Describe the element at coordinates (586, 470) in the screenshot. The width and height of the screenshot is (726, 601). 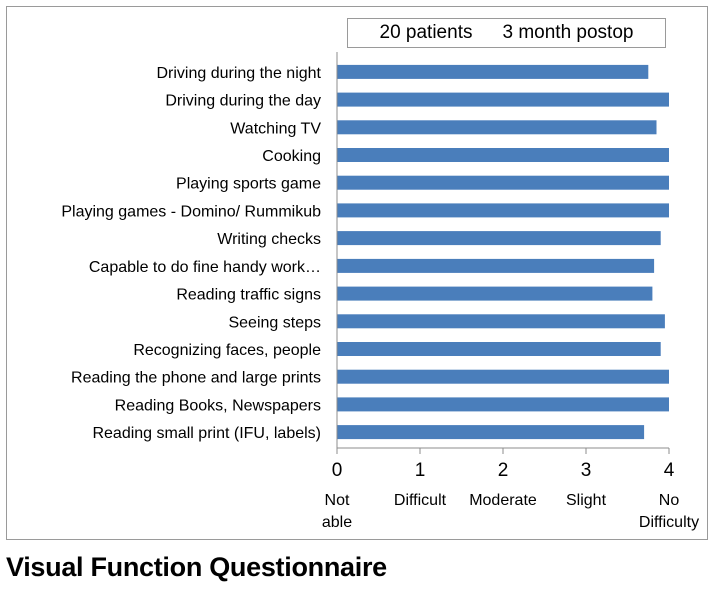
I see `x-tick-label: 3` at that location.